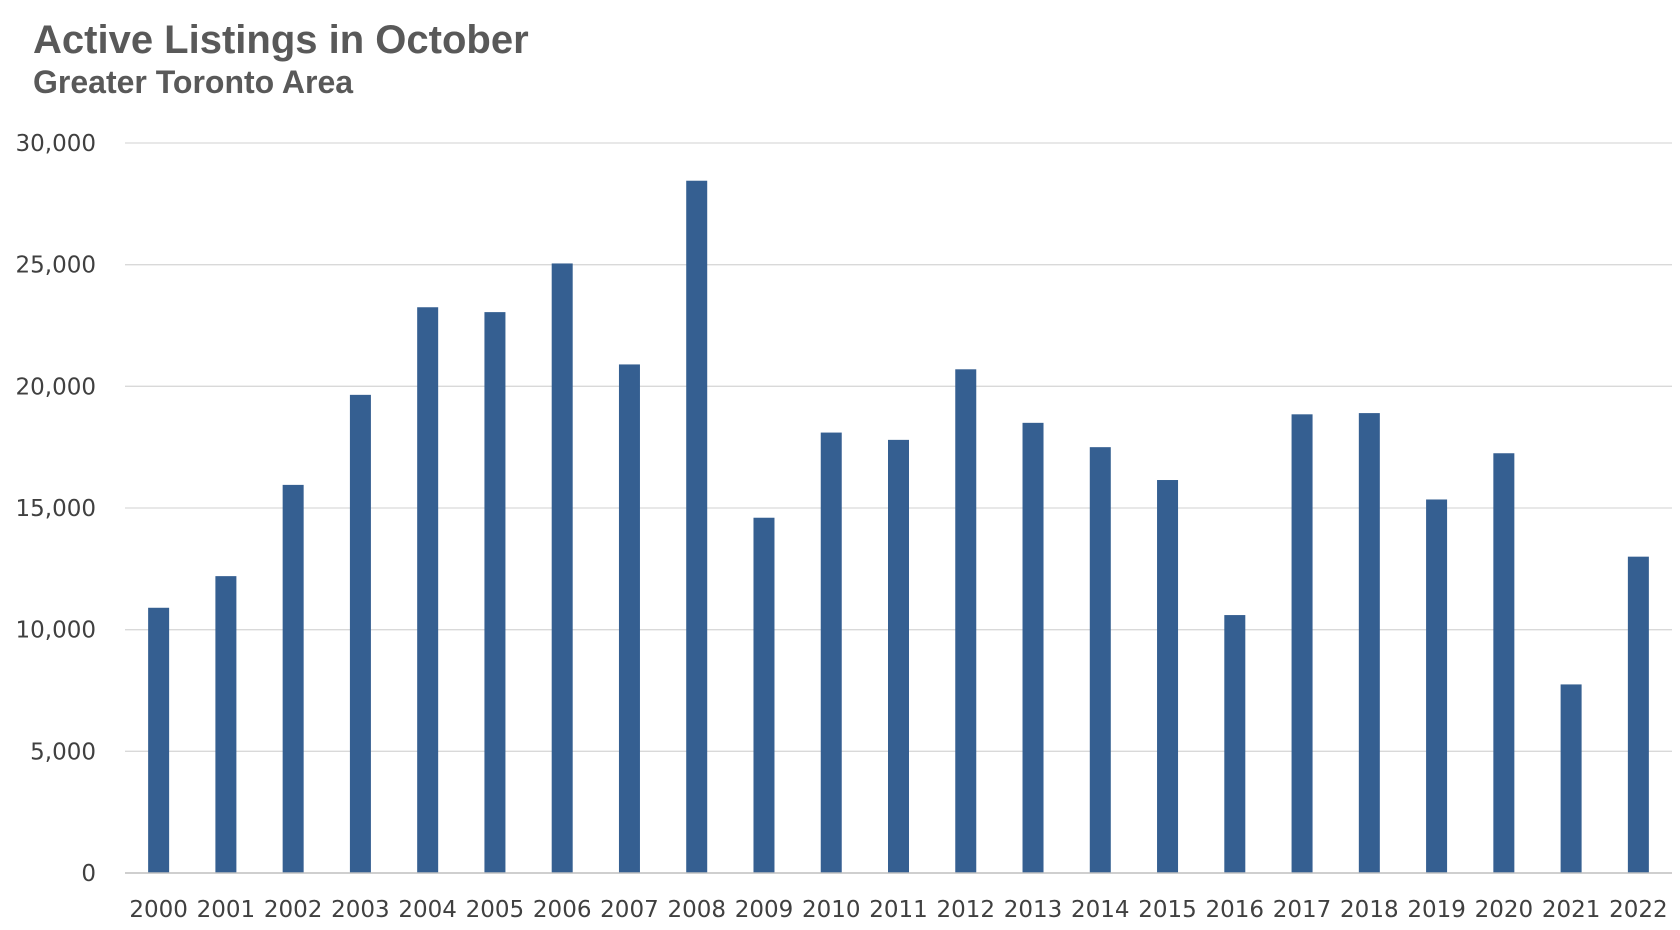 The height and width of the screenshot is (930, 1680). I want to click on x-tick-label: 2015, so click(1167, 910).